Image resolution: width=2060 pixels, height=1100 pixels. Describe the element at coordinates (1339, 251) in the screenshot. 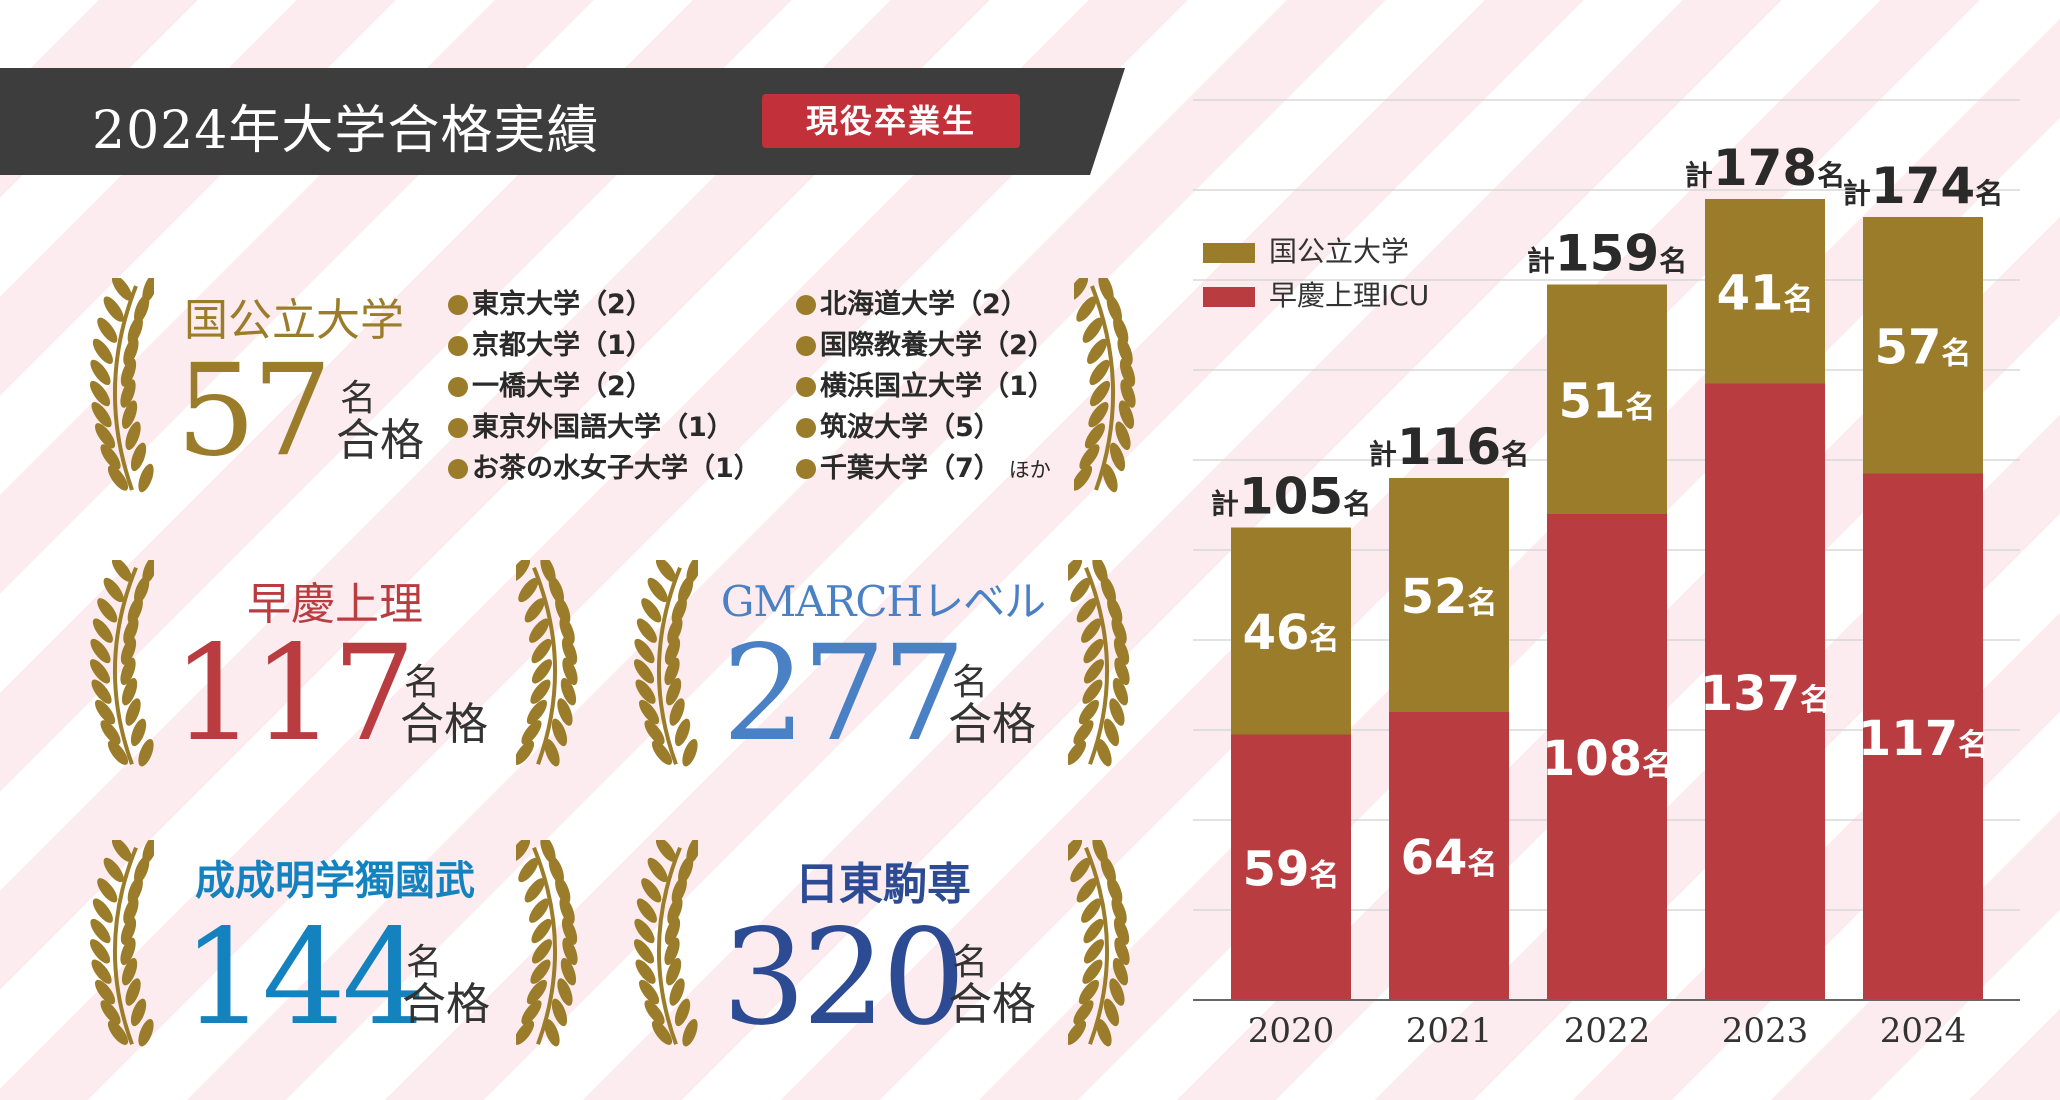

I see `legend-label: 国公立大学` at that location.